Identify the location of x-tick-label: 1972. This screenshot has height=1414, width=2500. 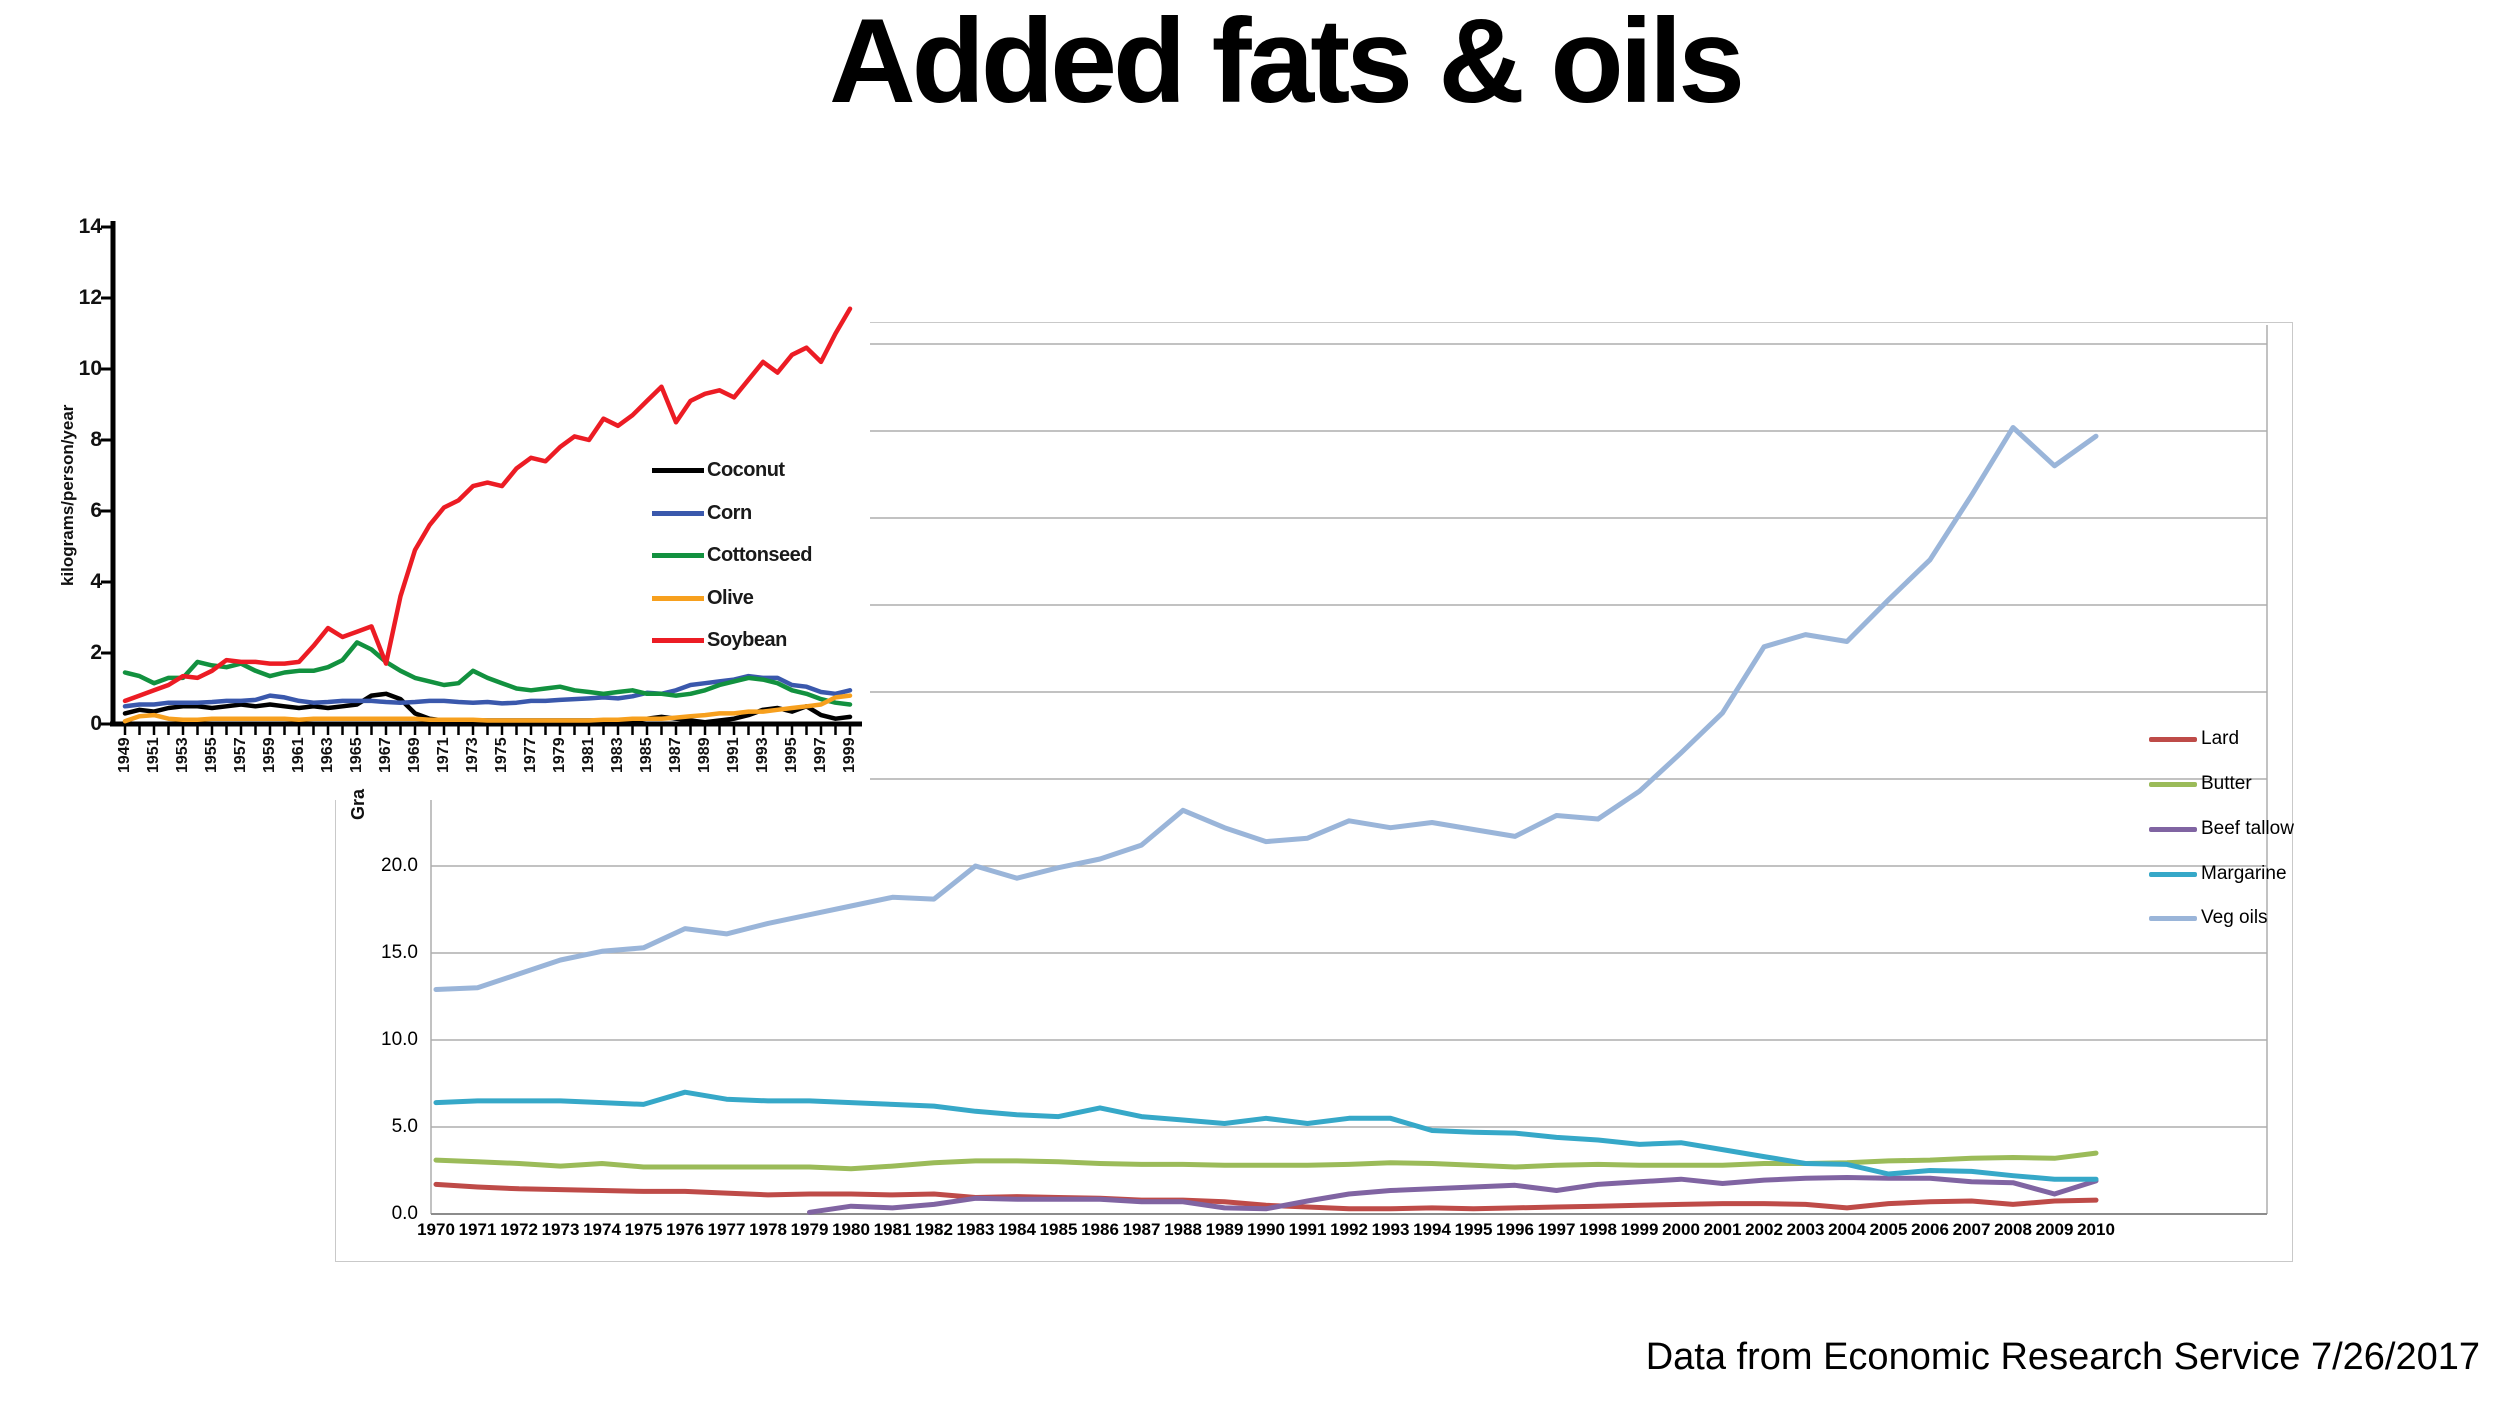
(519, 1229).